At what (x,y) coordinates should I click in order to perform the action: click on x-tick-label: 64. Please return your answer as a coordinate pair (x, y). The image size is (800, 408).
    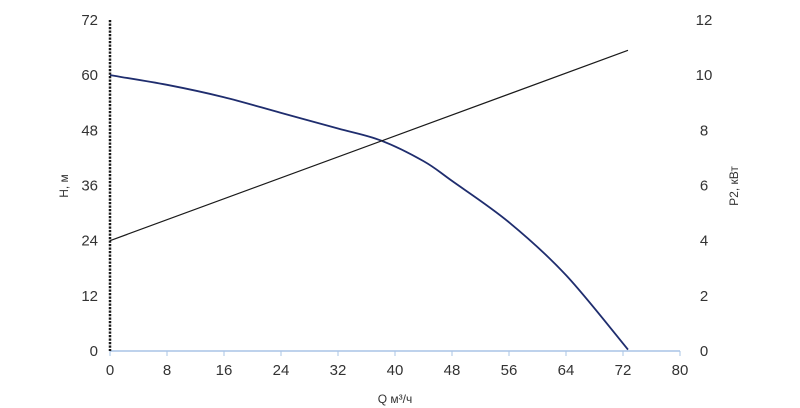
    Looking at the image, I should click on (566, 370).